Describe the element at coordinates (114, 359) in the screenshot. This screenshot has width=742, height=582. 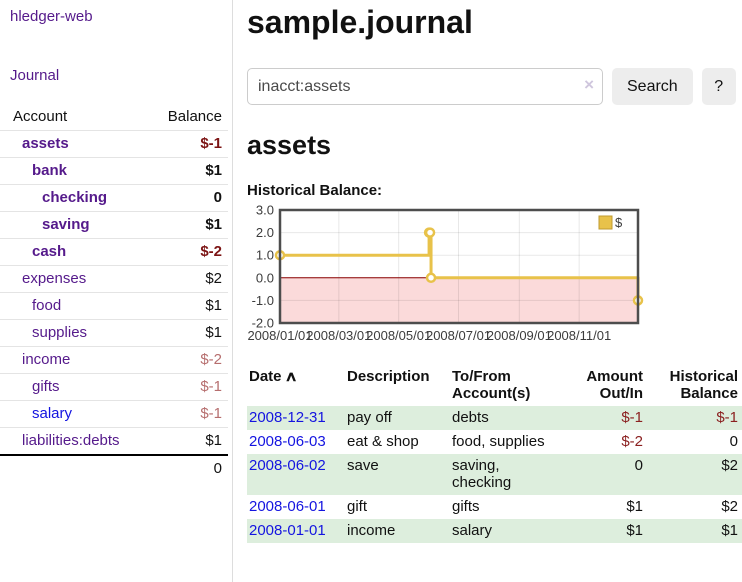
I see `account-row-income: income $-2` at that location.